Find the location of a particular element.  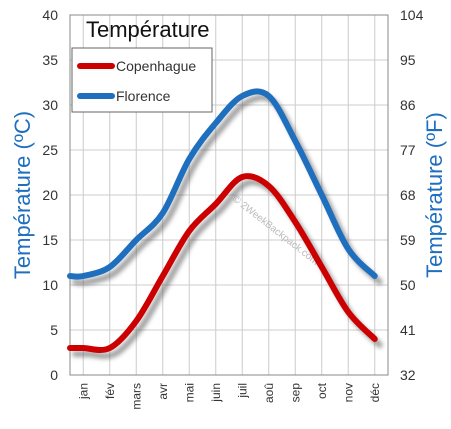

legend-label-florence: Florence is located at coordinates (143, 96).